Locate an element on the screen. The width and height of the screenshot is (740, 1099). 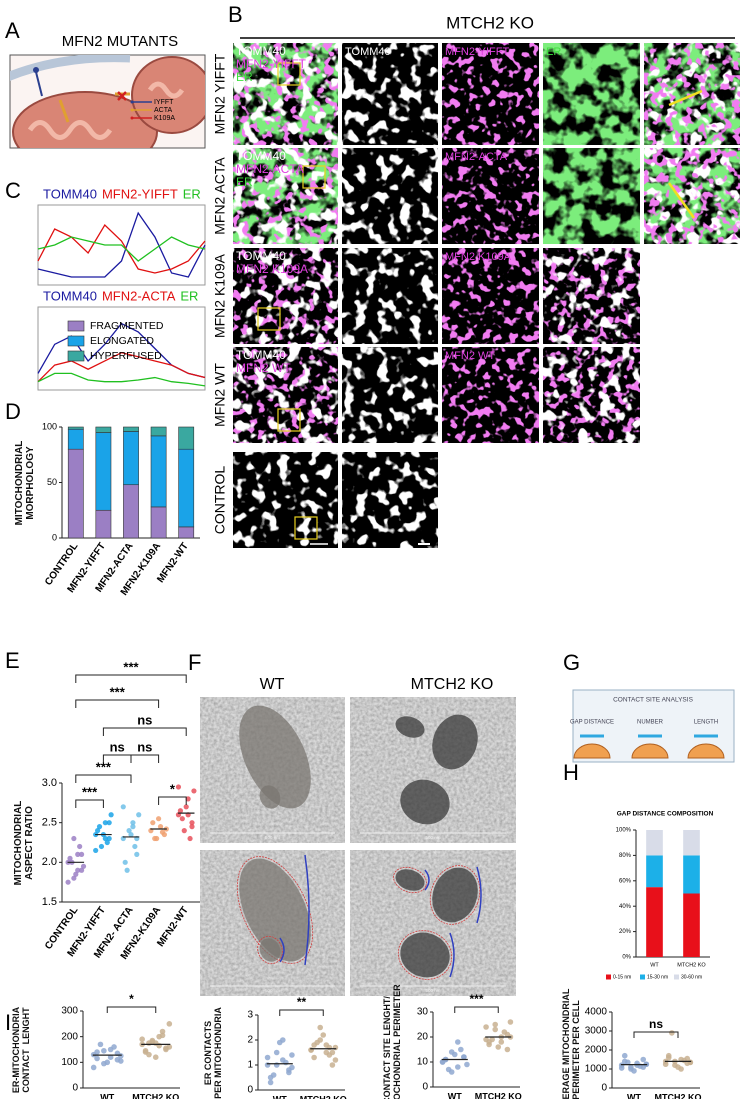
y-tick-label: 1.5 is located at coordinates (49, 902).